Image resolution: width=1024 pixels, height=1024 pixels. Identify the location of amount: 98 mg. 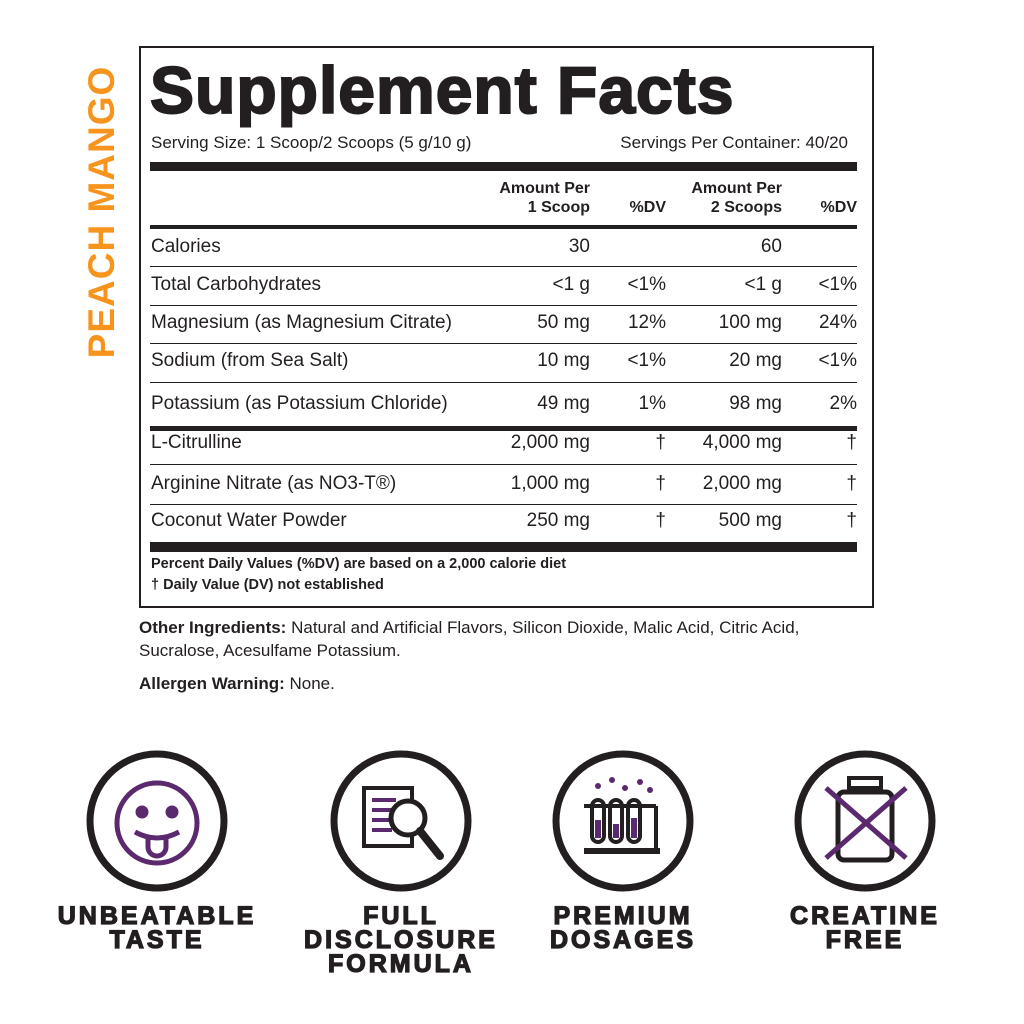
(755, 403).